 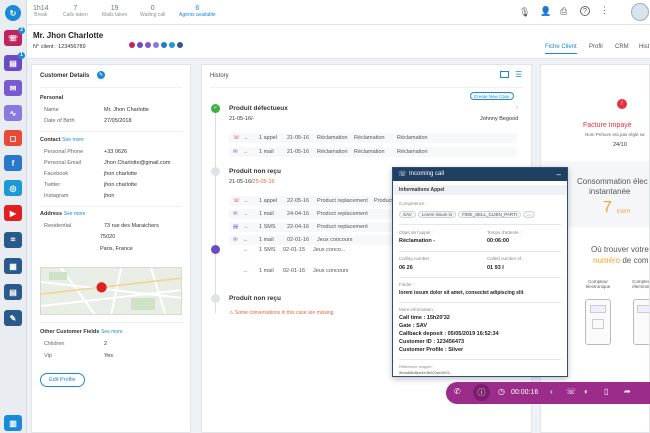 I want to click on create-case-button: Create New Case, so click(x=492, y=96).